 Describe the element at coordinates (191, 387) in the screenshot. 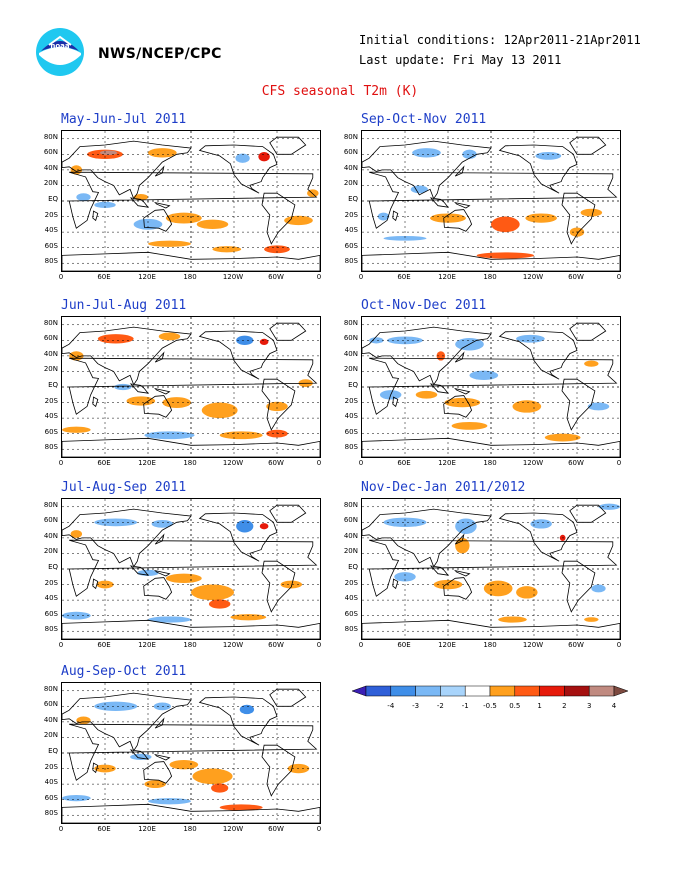

I see `map-panel-jja` at that location.